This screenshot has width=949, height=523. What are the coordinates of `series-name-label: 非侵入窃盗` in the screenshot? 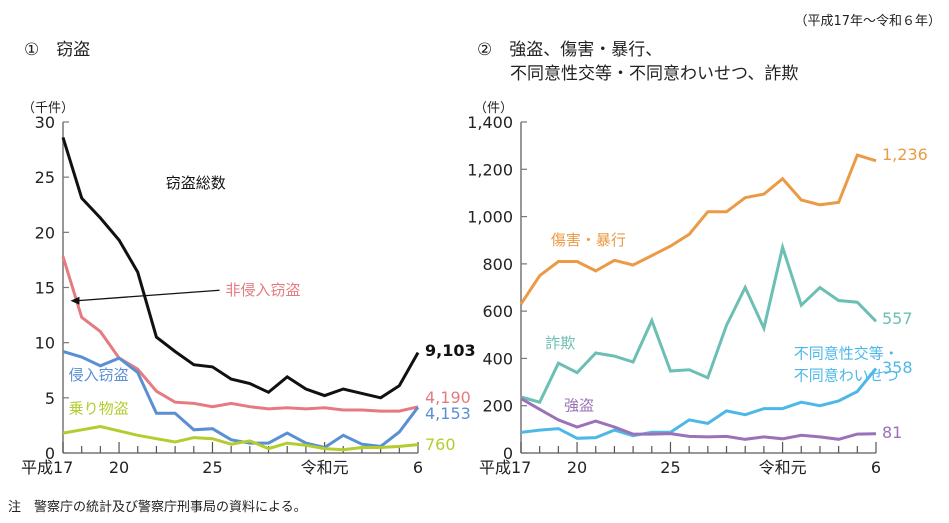 It's located at (263, 290).